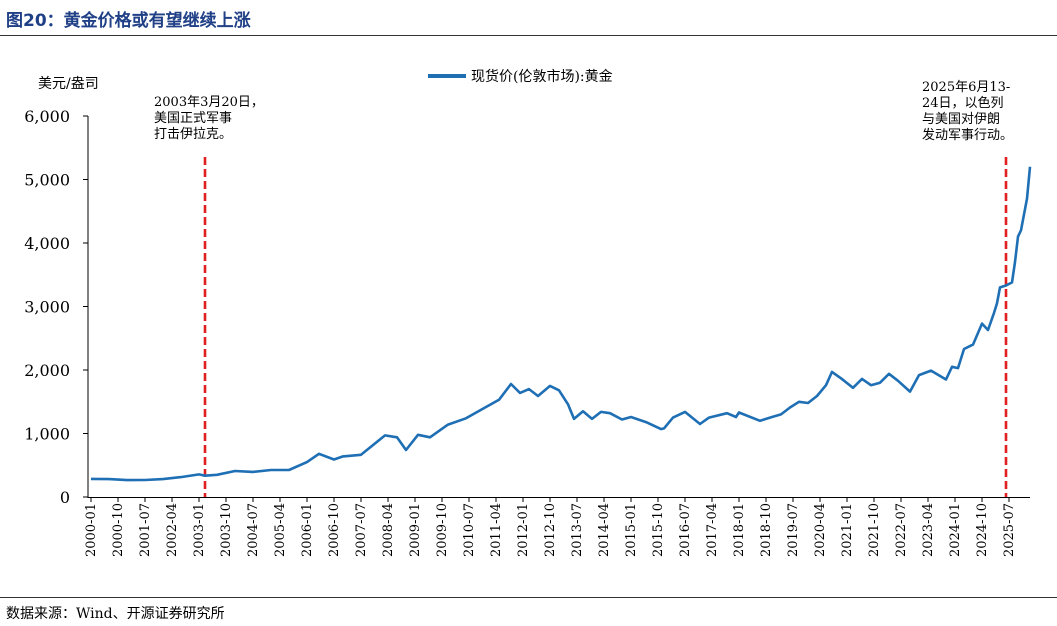 Image resolution: width=1057 pixels, height=626 pixels. I want to click on x-tick-label: 2024-01, so click(955, 530).